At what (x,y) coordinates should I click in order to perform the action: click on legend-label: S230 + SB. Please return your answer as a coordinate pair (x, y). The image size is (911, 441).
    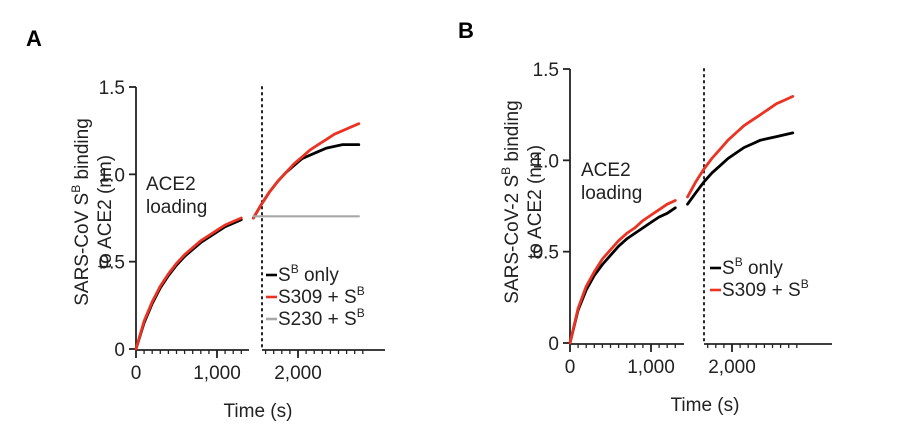
    Looking at the image, I should click on (321, 318).